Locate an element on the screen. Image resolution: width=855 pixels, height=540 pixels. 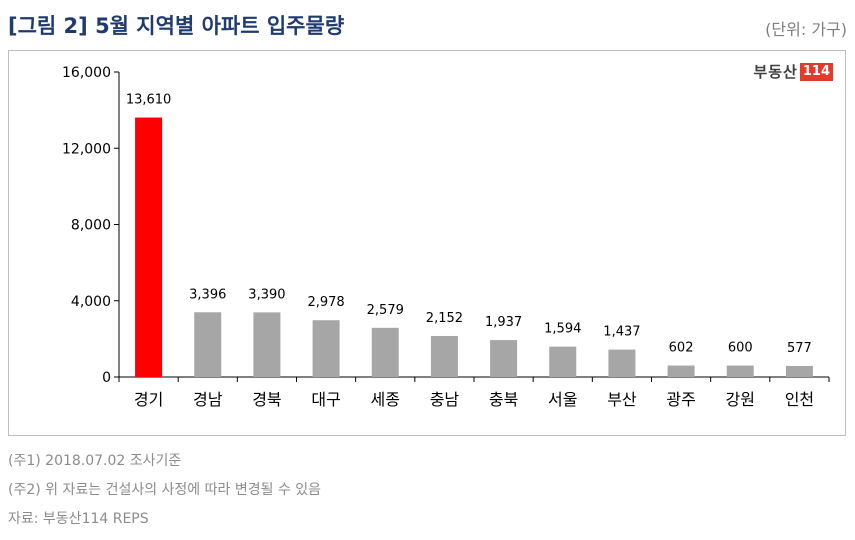
category-label: 인천 is located at coordinates (799, 399).